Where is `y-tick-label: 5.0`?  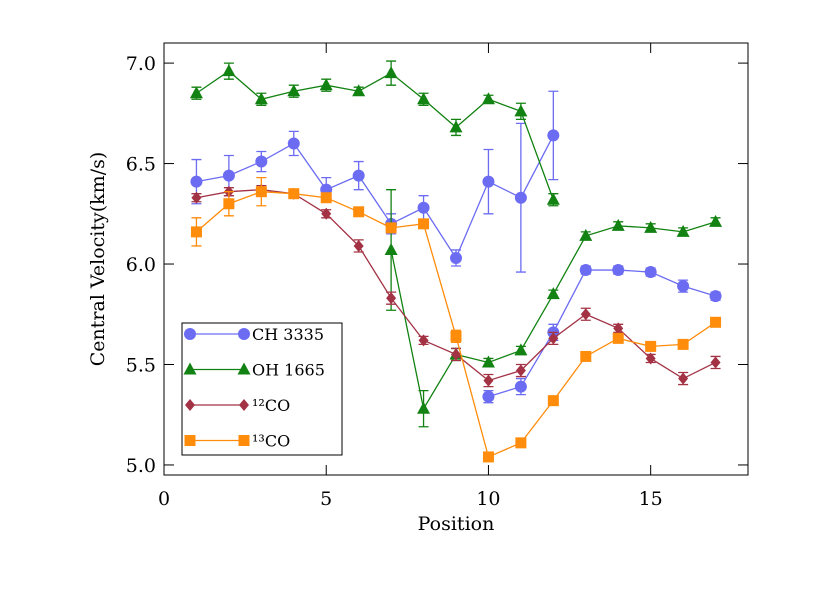 y-tick-label: 5.0 is located at coordinates (141, 466).